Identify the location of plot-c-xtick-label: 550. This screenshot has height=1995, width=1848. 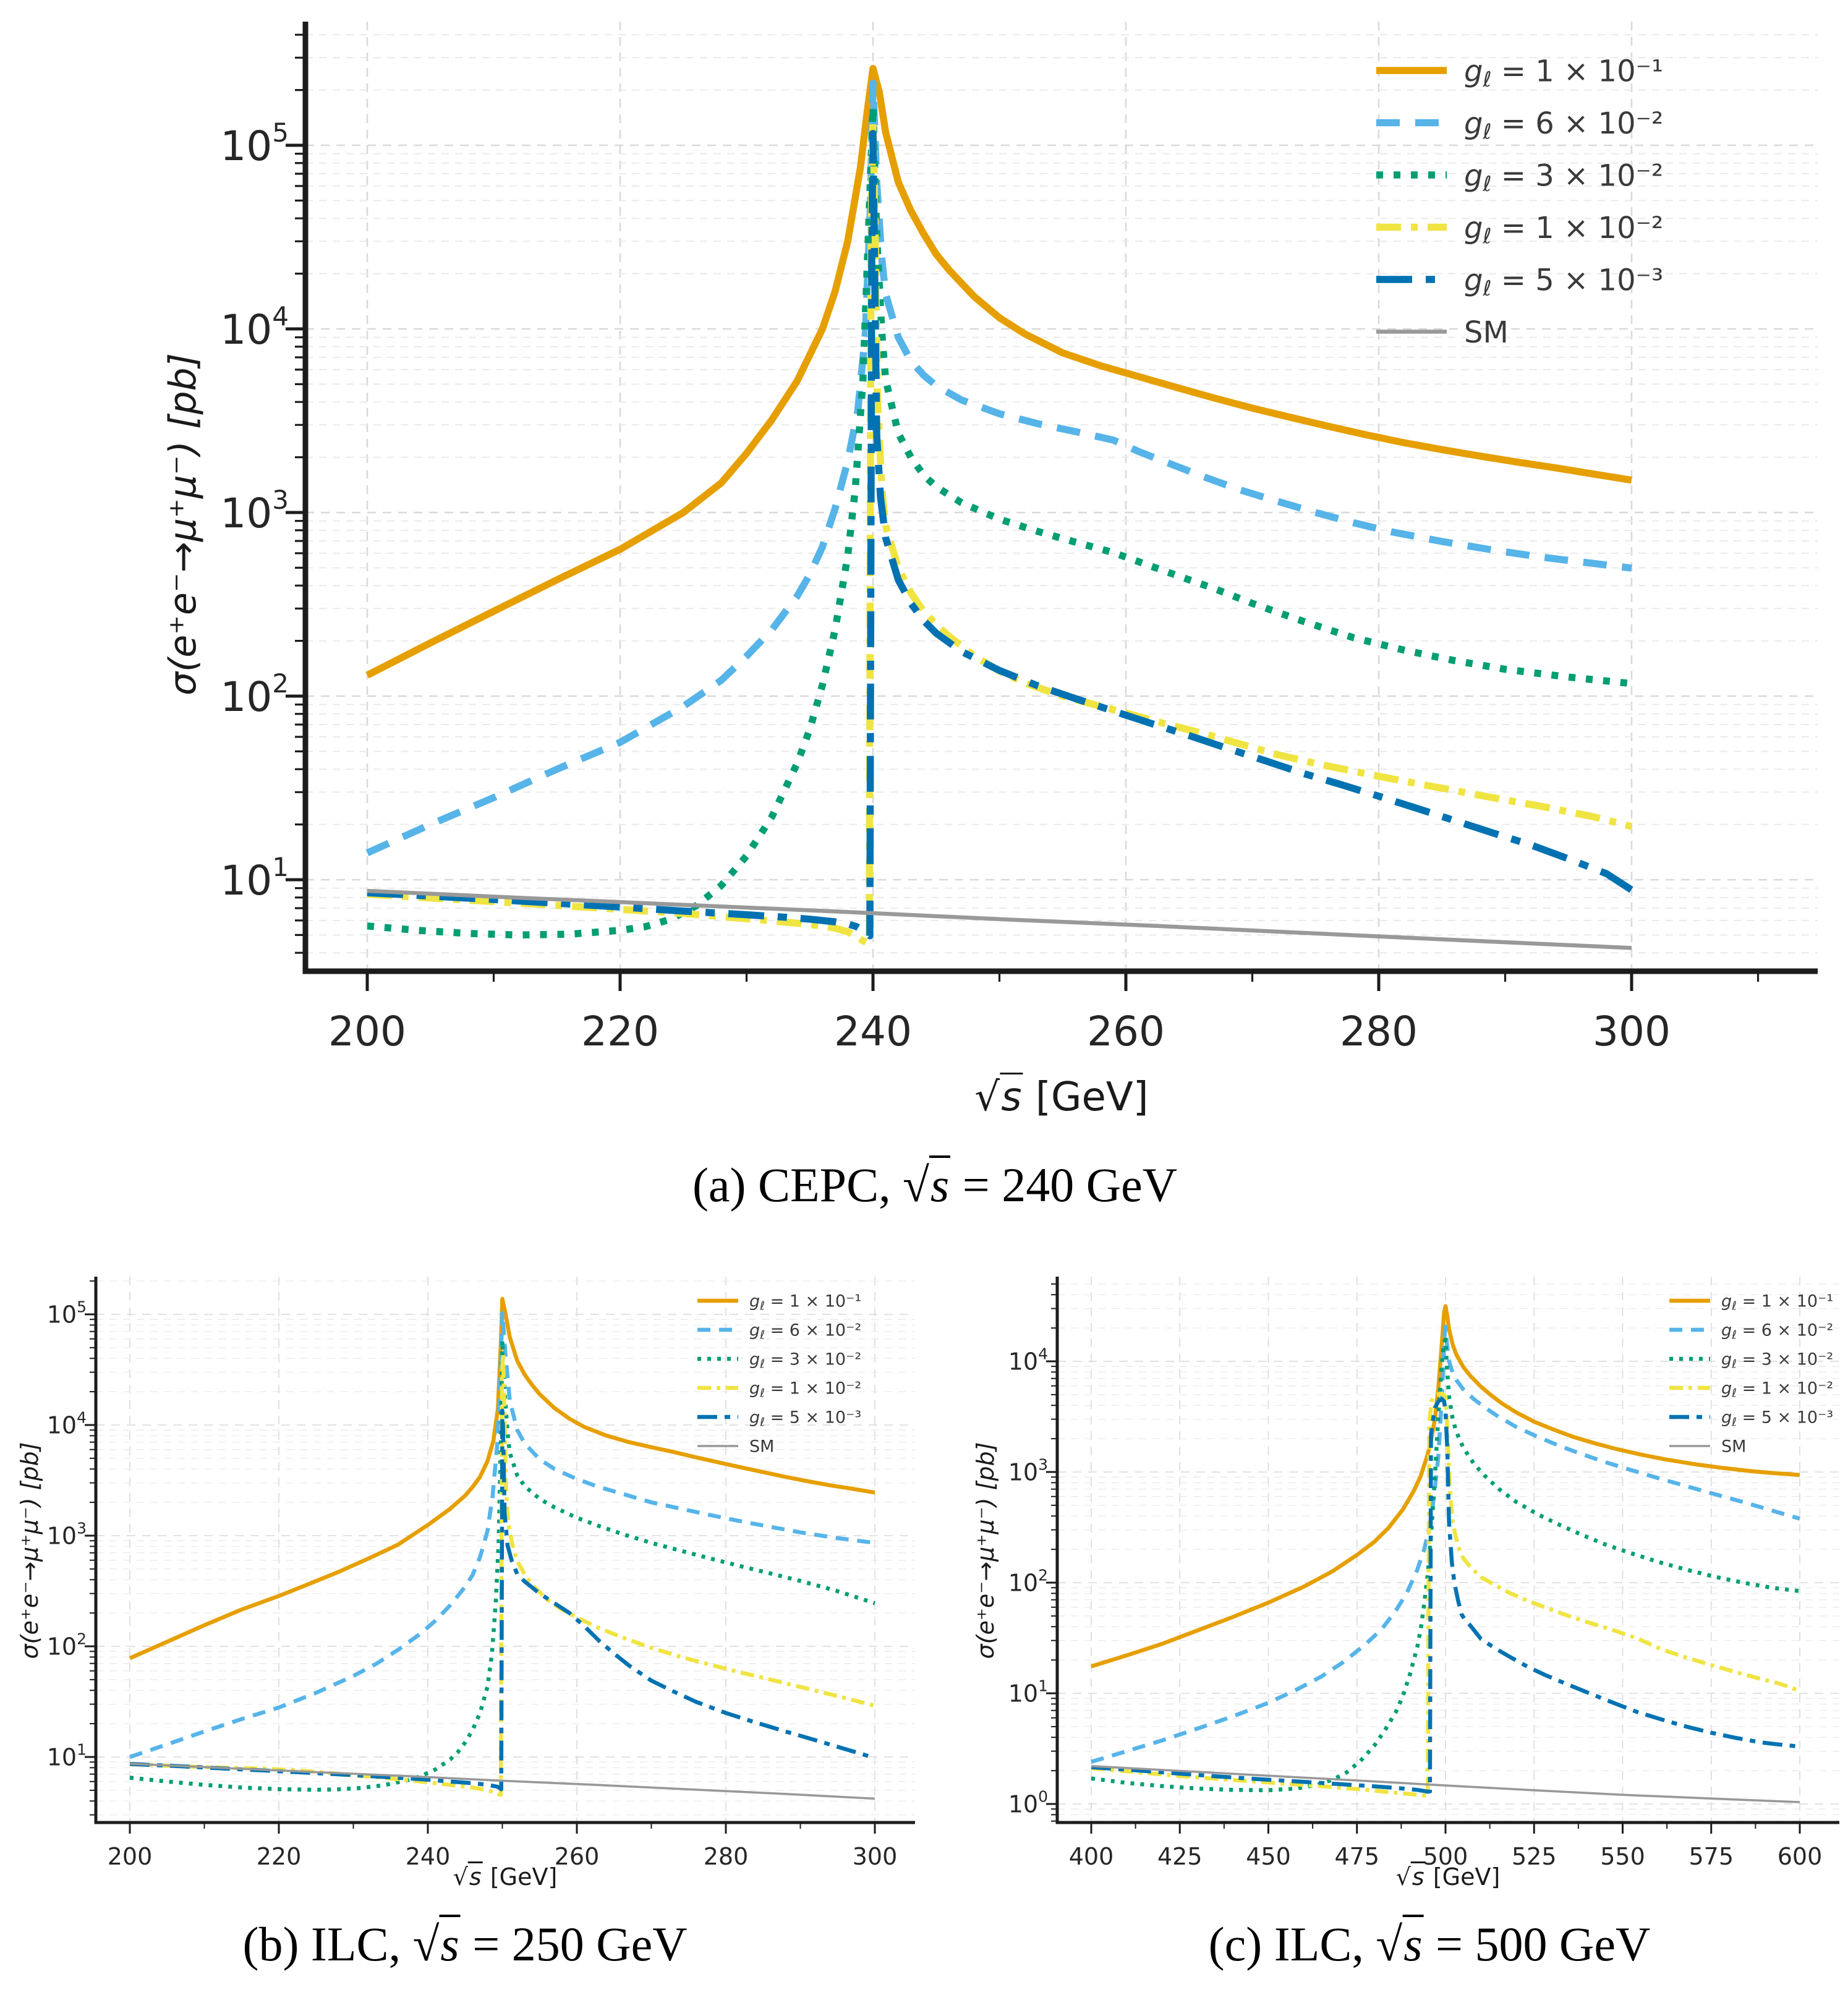
(1623, 1856).